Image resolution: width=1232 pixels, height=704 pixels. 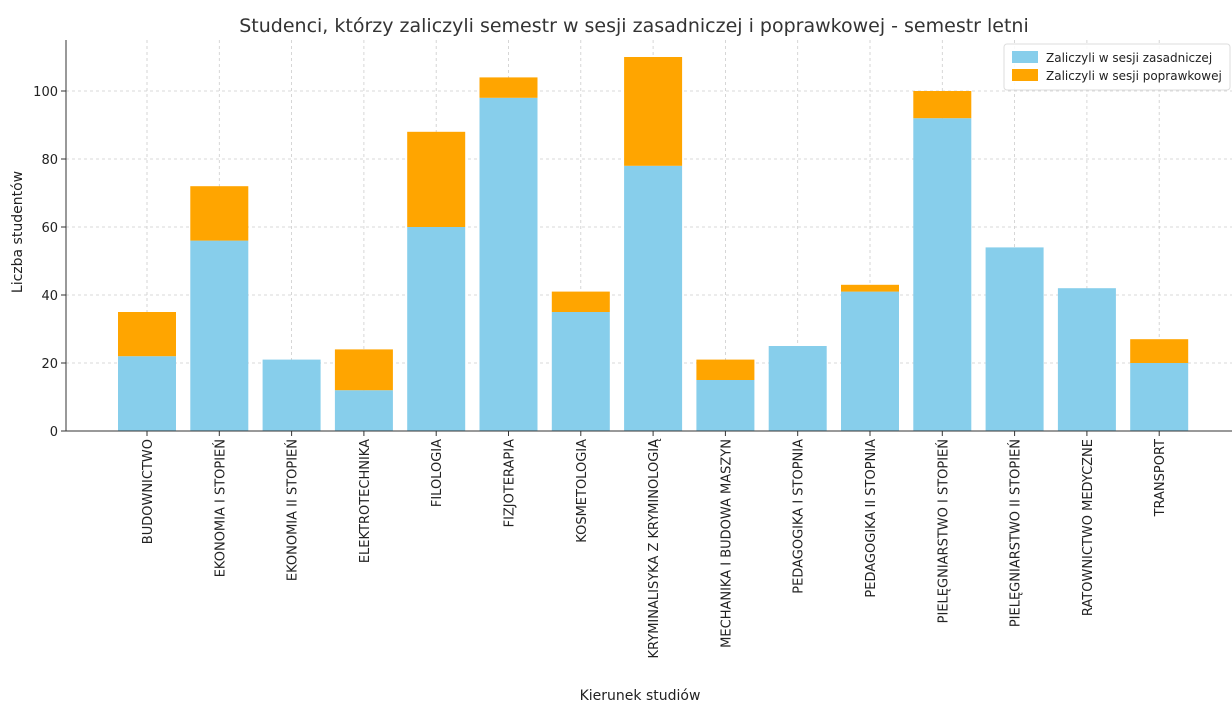 I want to click on x-tick-label: EKONOMIA II STOPIEŃ, so click(x=293, y=510).